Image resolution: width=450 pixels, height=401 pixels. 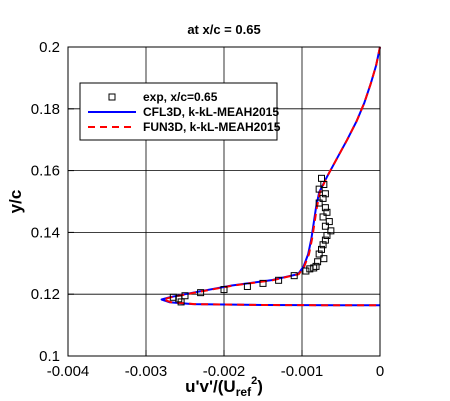 I want to click on x-tick-label: -0.002, so click(x=224, y=371).